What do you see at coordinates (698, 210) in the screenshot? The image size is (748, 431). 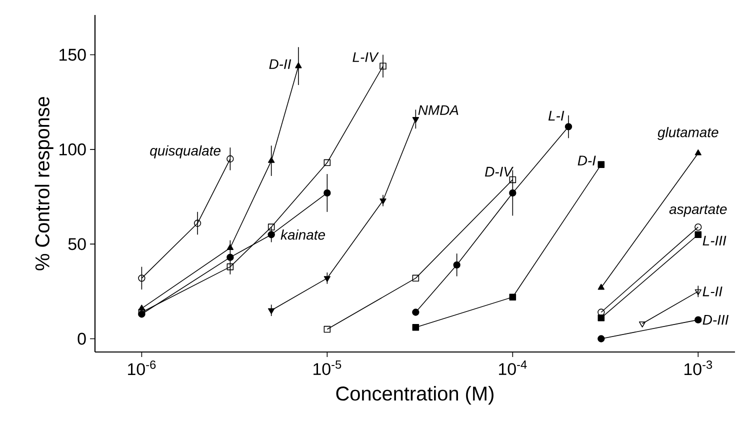 I see `series-label: aspartate` at bounding box center [698, 210].